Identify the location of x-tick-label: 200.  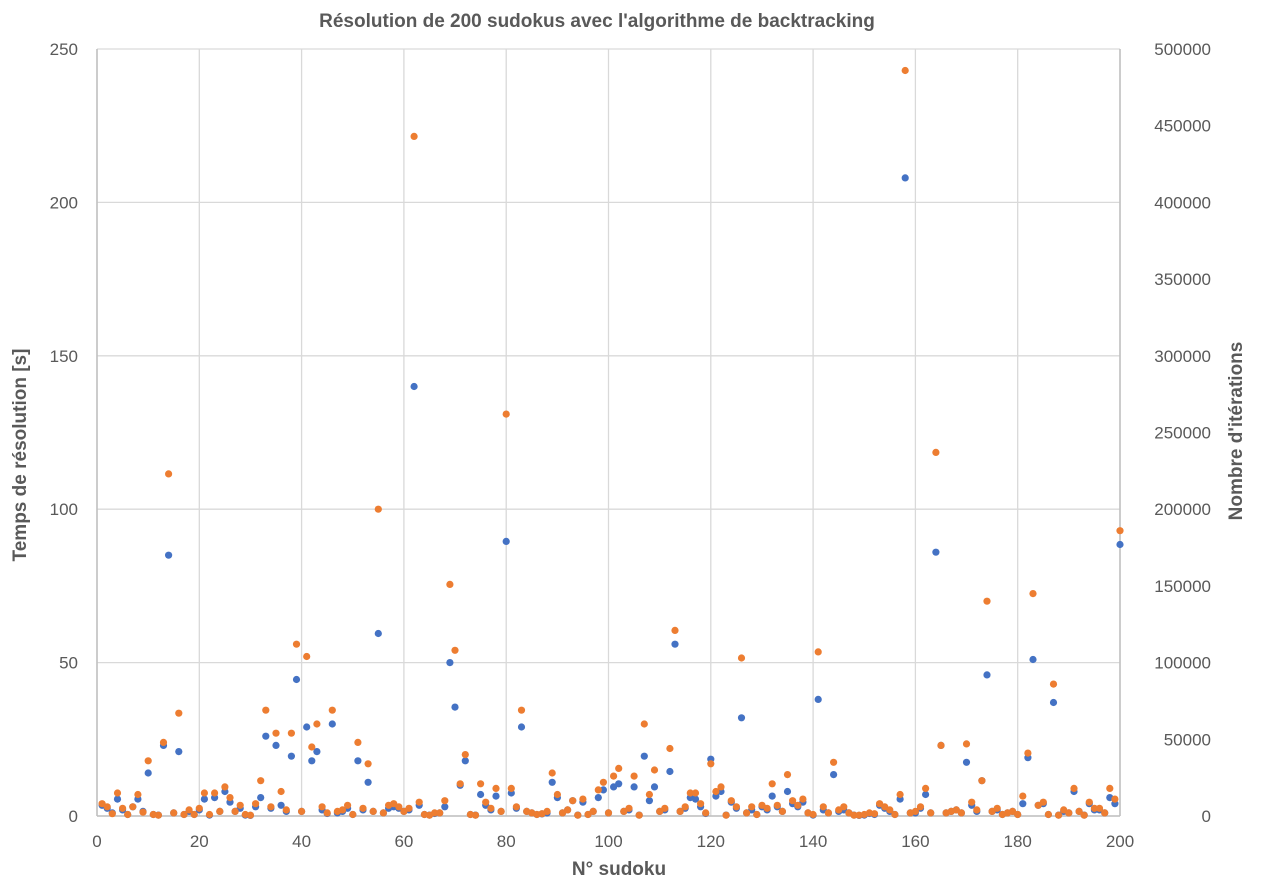
(1120, 841).